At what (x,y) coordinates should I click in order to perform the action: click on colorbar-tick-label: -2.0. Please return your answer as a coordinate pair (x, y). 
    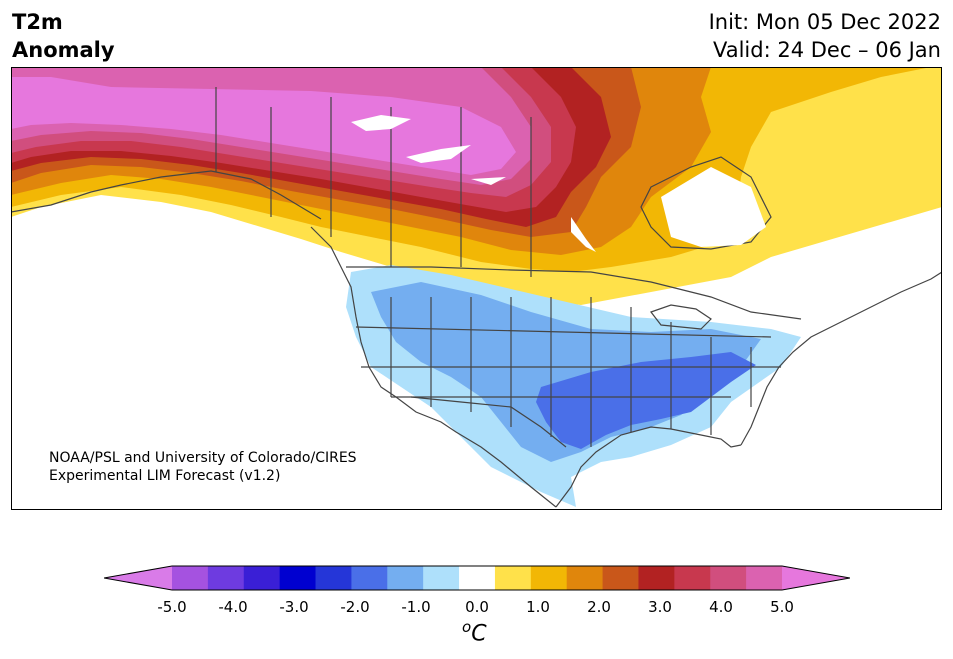
    Looking at the image, I should click on (355, 607).